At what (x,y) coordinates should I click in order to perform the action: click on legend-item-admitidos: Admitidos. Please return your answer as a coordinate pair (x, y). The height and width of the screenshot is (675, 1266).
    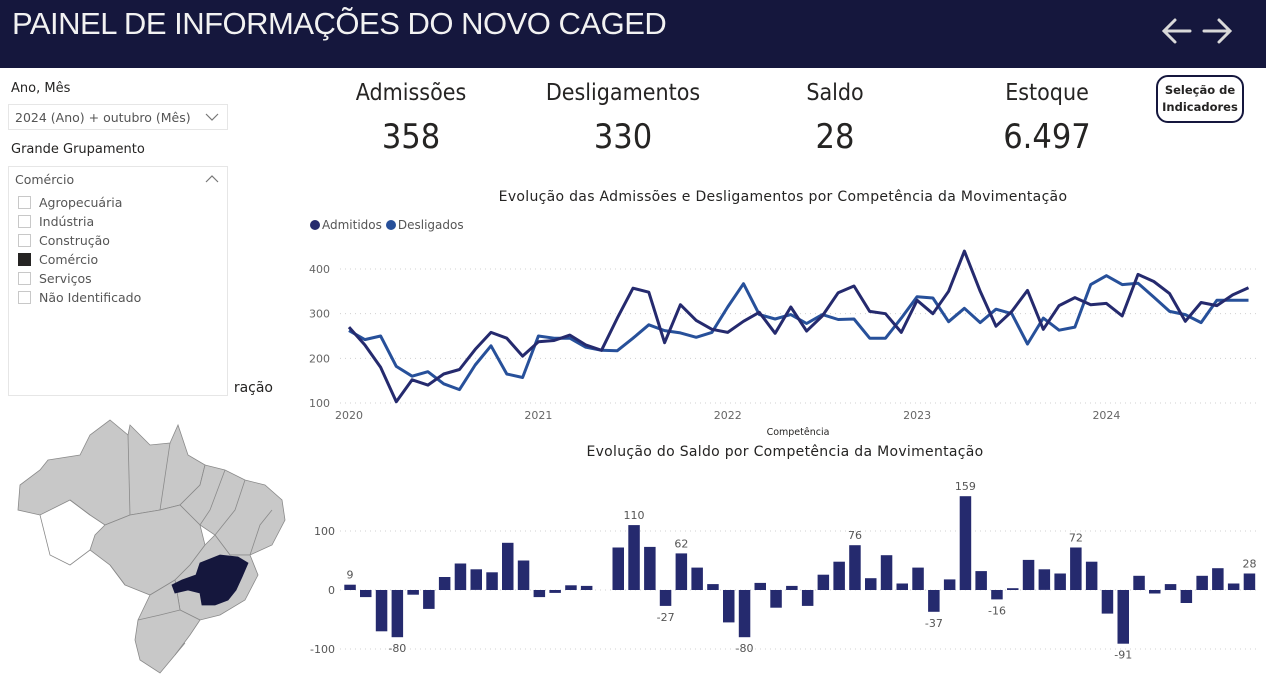
    Looking at the image, I should click on (346, 225).